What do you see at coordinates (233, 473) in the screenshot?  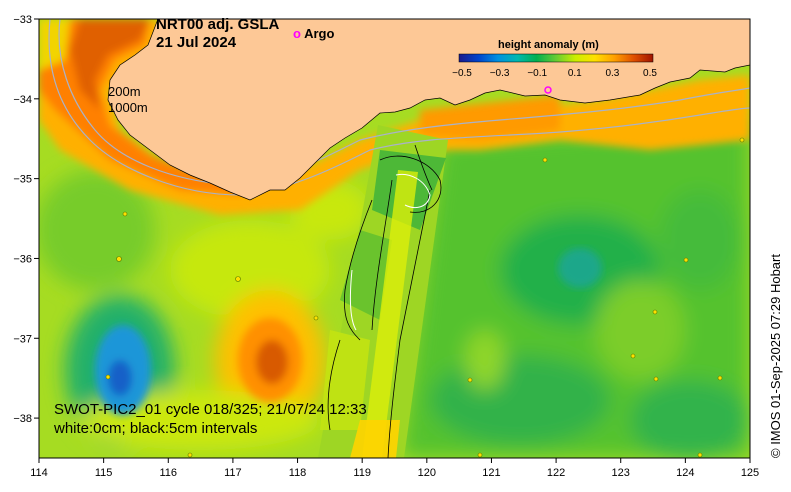 I see `x-tick-label: 117` at bounding box center [233, 473].